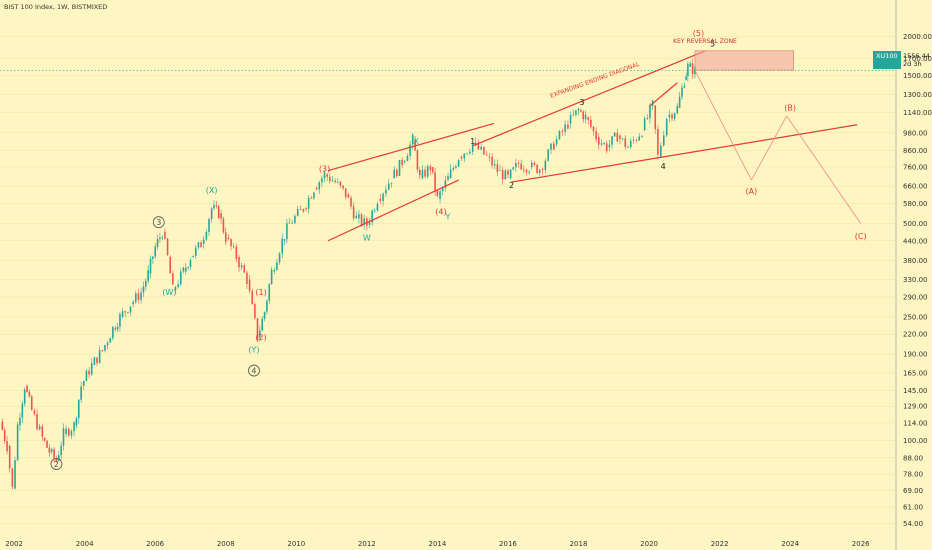 This screenshot has width=932, height=550. I want to click on key-reversal-zone, so click(744, 60).